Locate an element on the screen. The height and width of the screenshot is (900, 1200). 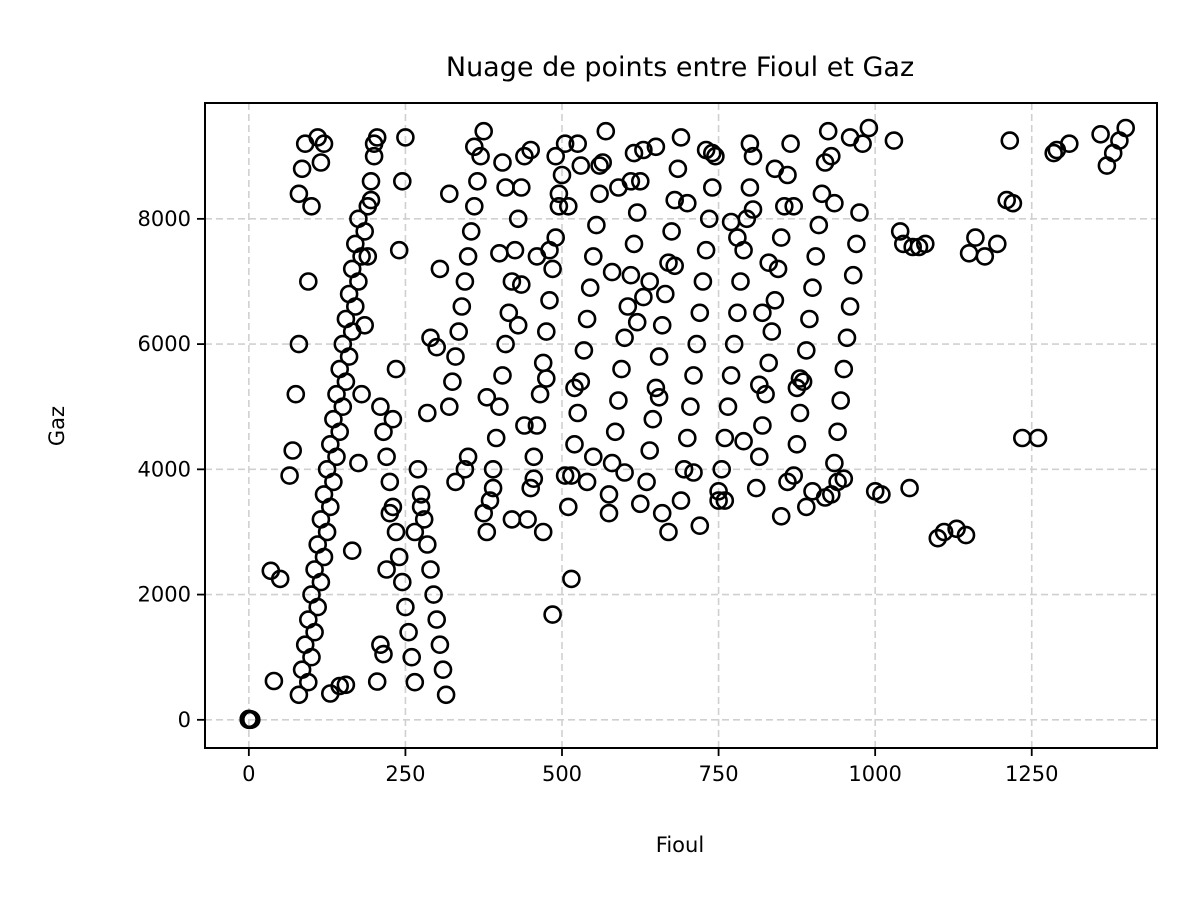
x-tick-label: 500 is located at coordinates (562, 774).